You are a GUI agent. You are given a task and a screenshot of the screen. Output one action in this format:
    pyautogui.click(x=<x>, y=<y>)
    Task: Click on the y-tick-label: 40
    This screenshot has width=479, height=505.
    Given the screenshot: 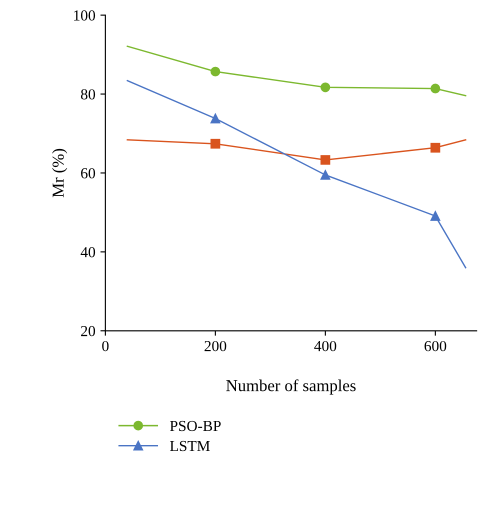 What is the action you would take?
    pyautogui.click(x=88, y=252)
    